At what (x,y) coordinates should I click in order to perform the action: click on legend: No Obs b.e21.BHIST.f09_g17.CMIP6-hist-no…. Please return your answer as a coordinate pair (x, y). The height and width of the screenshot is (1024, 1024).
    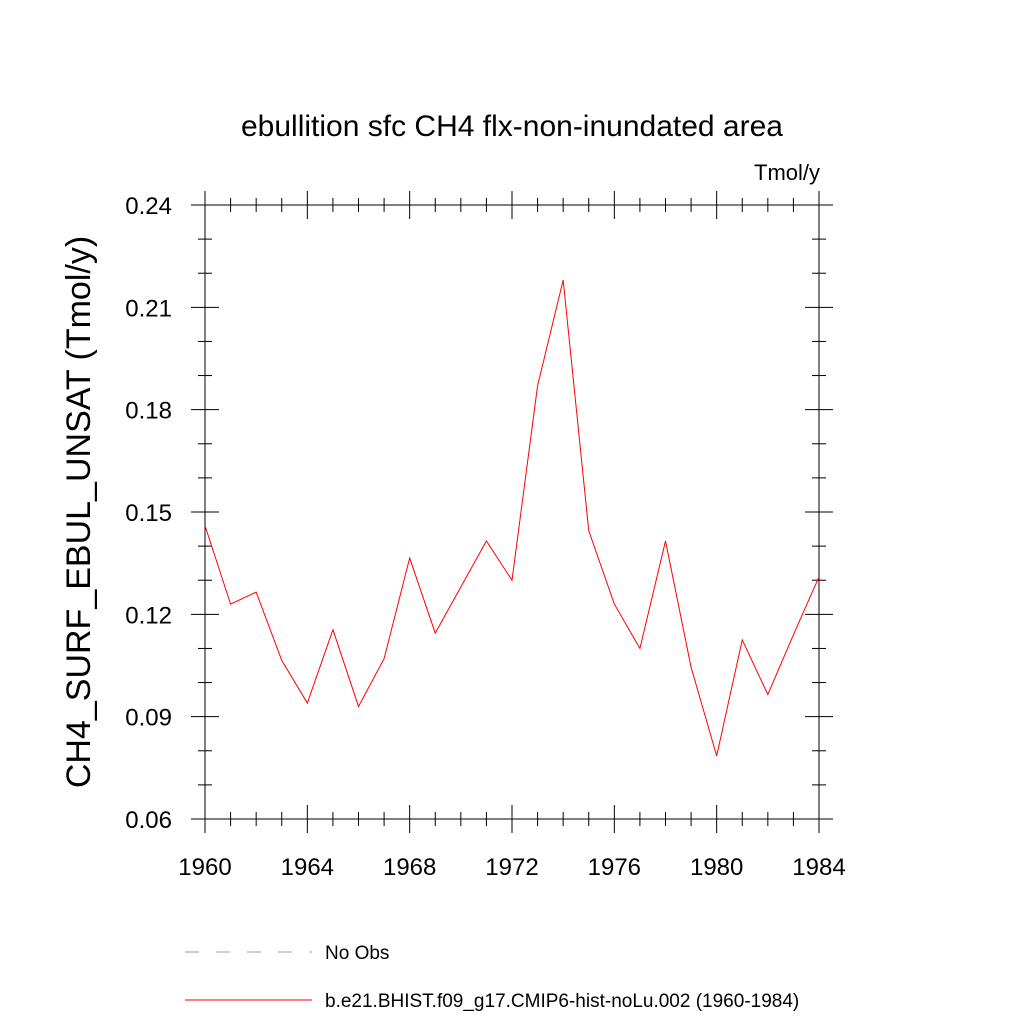
    Looking at the image, I should click on (492, 977).